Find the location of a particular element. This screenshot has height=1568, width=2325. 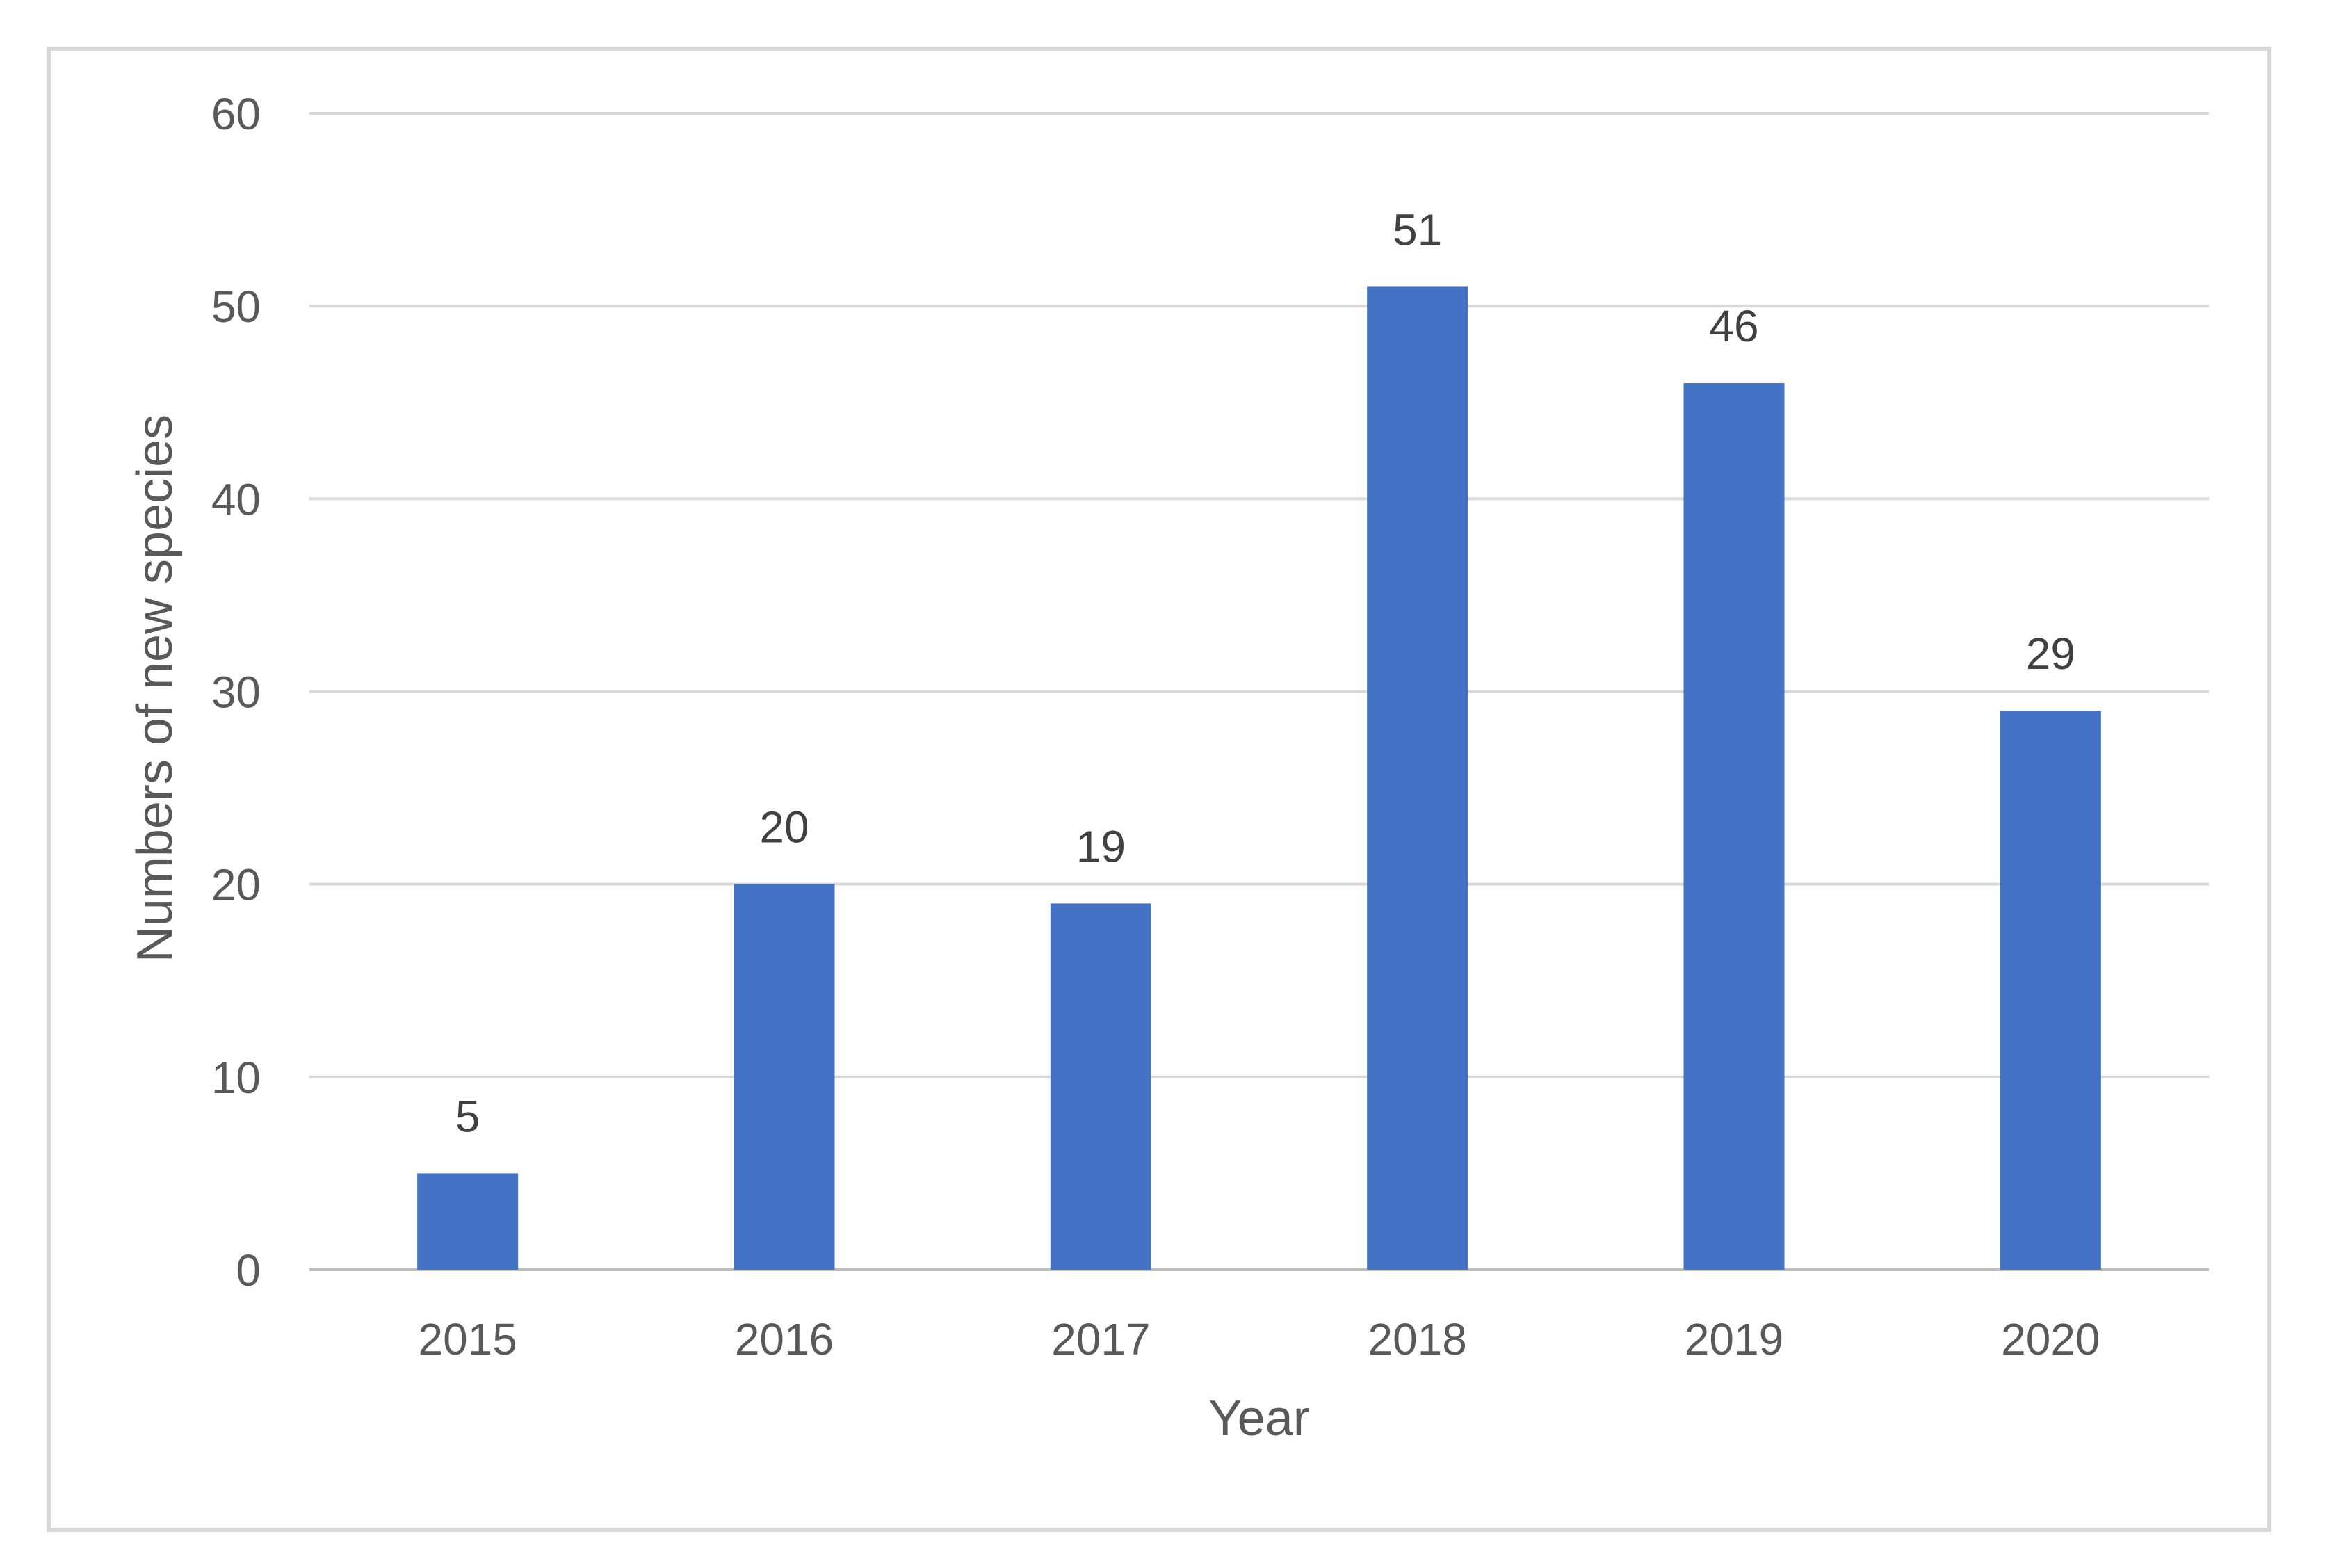

bar-value-label: 29 is located at coordinates (2050, 654).